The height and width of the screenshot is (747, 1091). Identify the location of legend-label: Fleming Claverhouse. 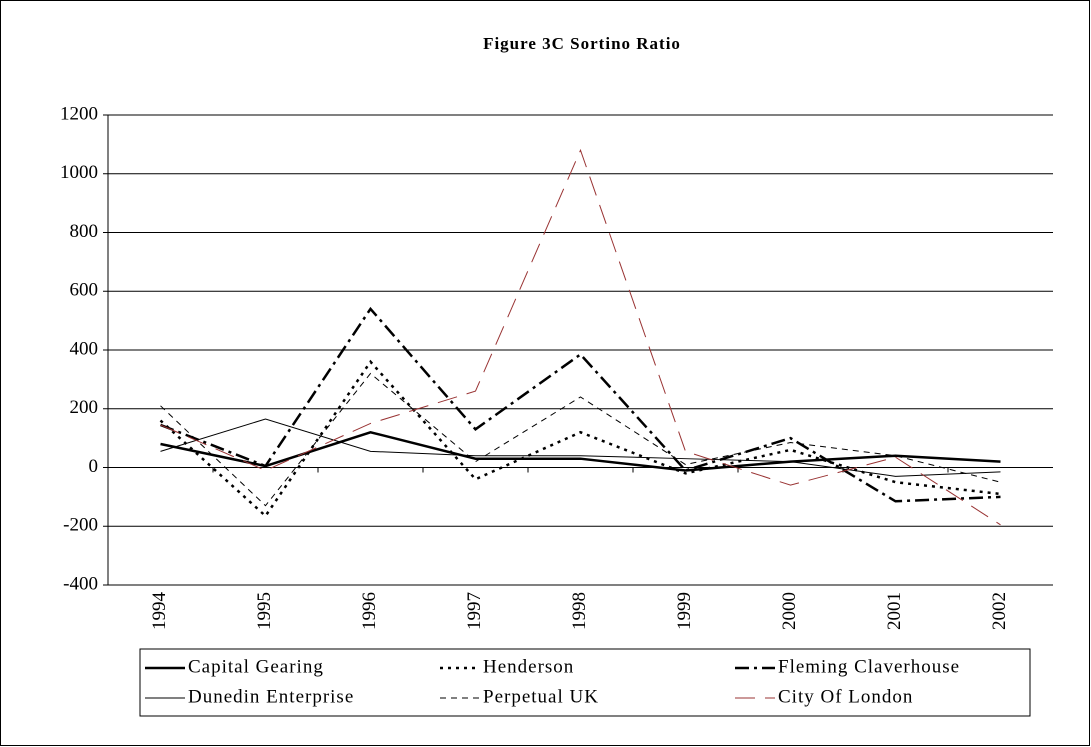
(869, 666).